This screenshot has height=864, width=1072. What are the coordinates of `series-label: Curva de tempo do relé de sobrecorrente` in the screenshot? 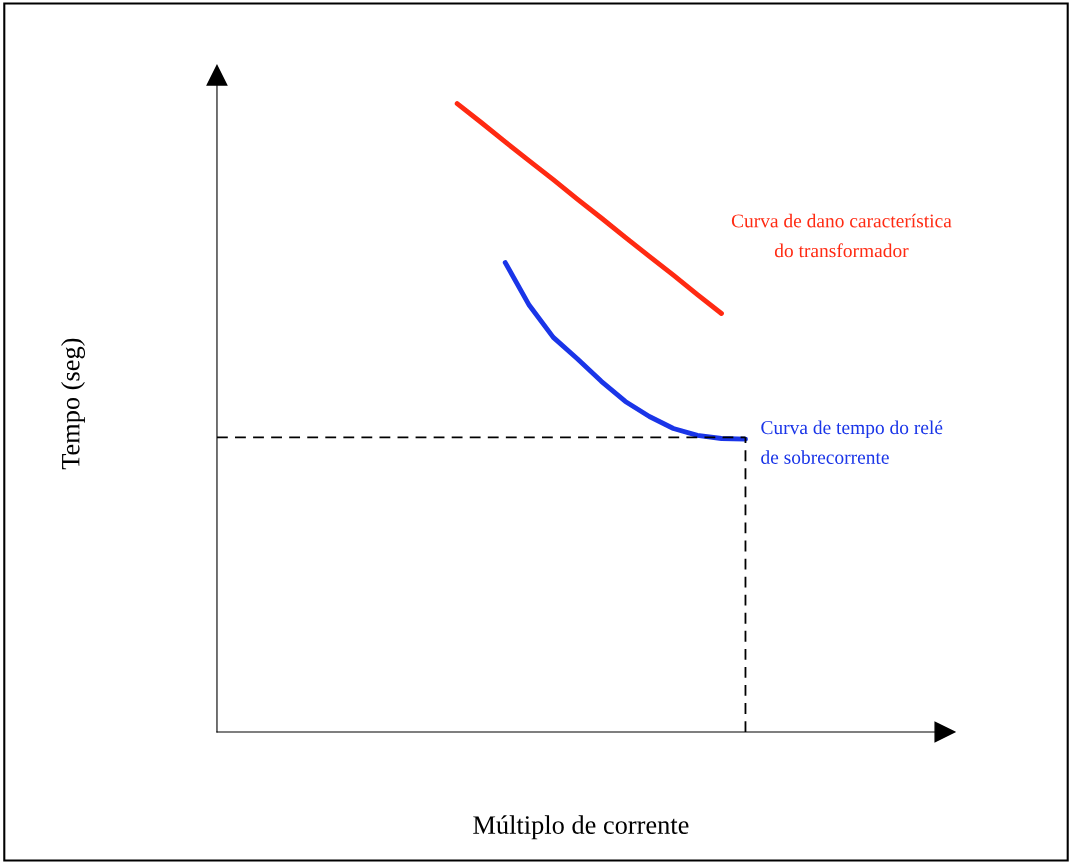 It's located at (852, 442).